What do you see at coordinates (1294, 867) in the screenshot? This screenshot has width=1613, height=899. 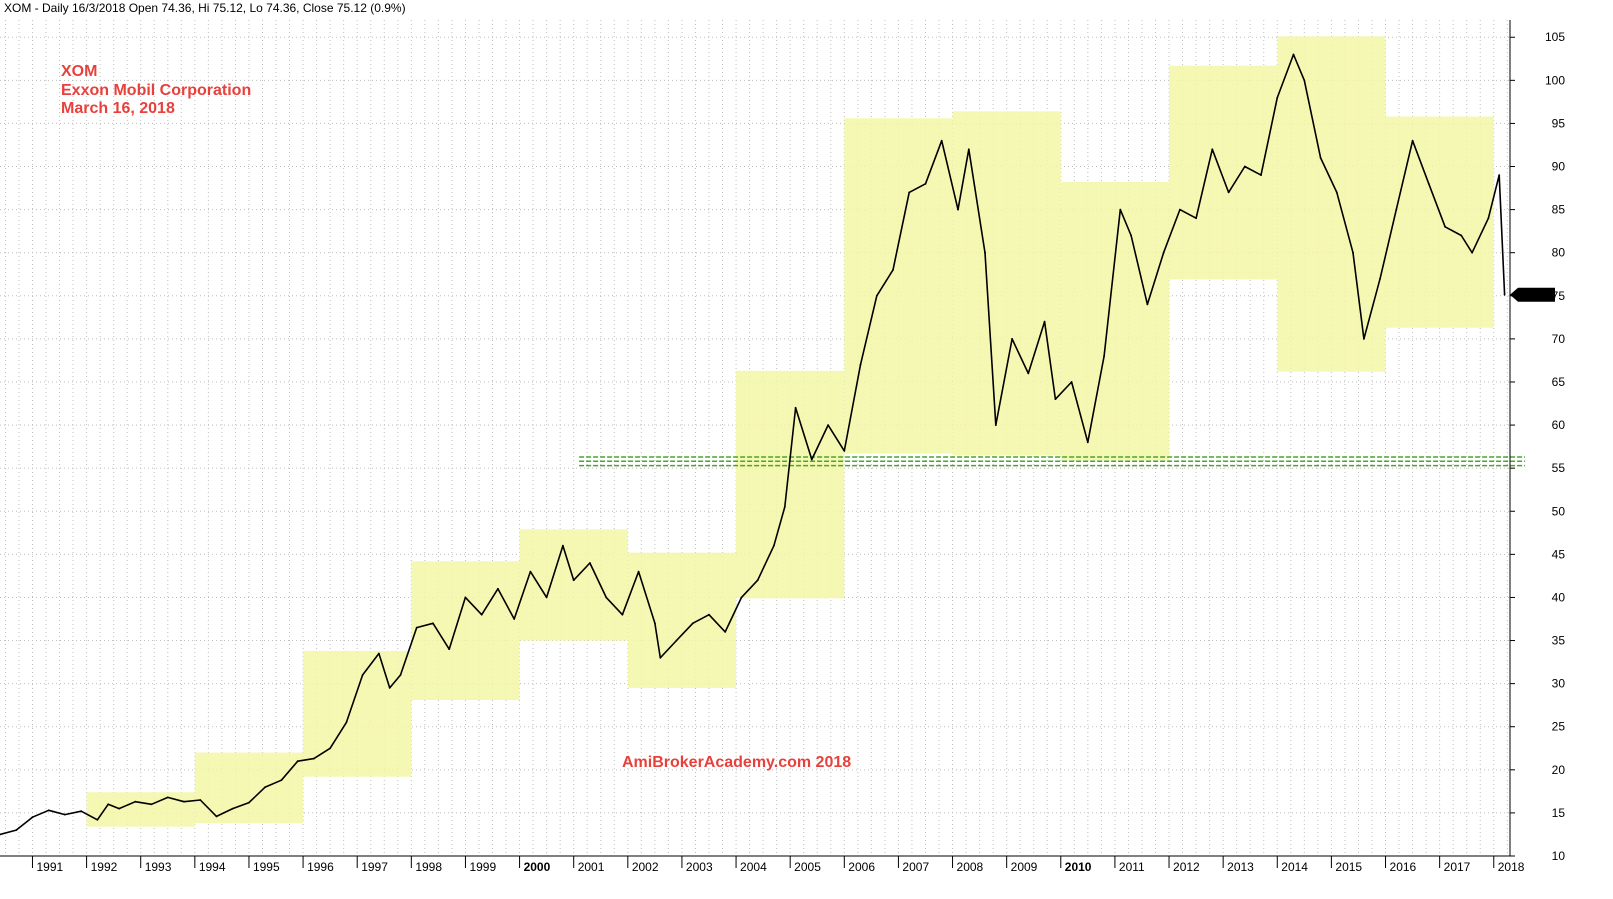 I see `x-tick-label: 2014` at bounding box center [1294, 867].